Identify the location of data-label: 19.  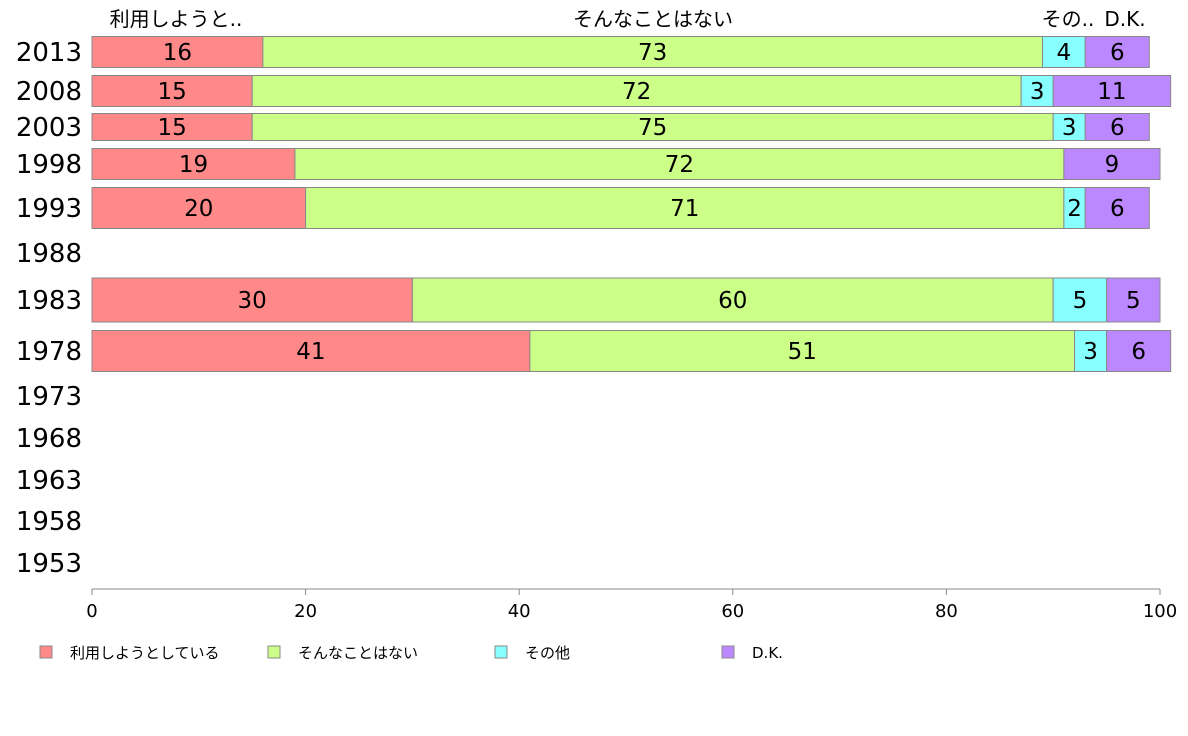
(193, 165).